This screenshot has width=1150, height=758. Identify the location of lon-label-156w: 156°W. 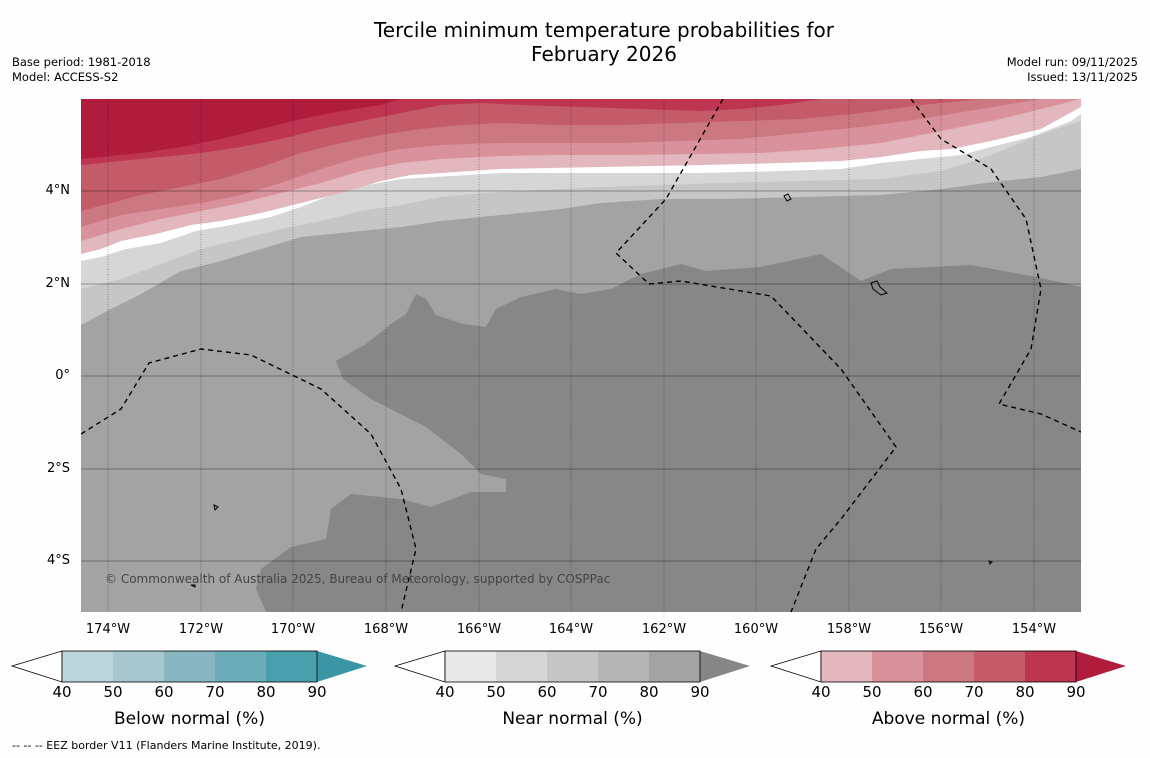
(941, 629).